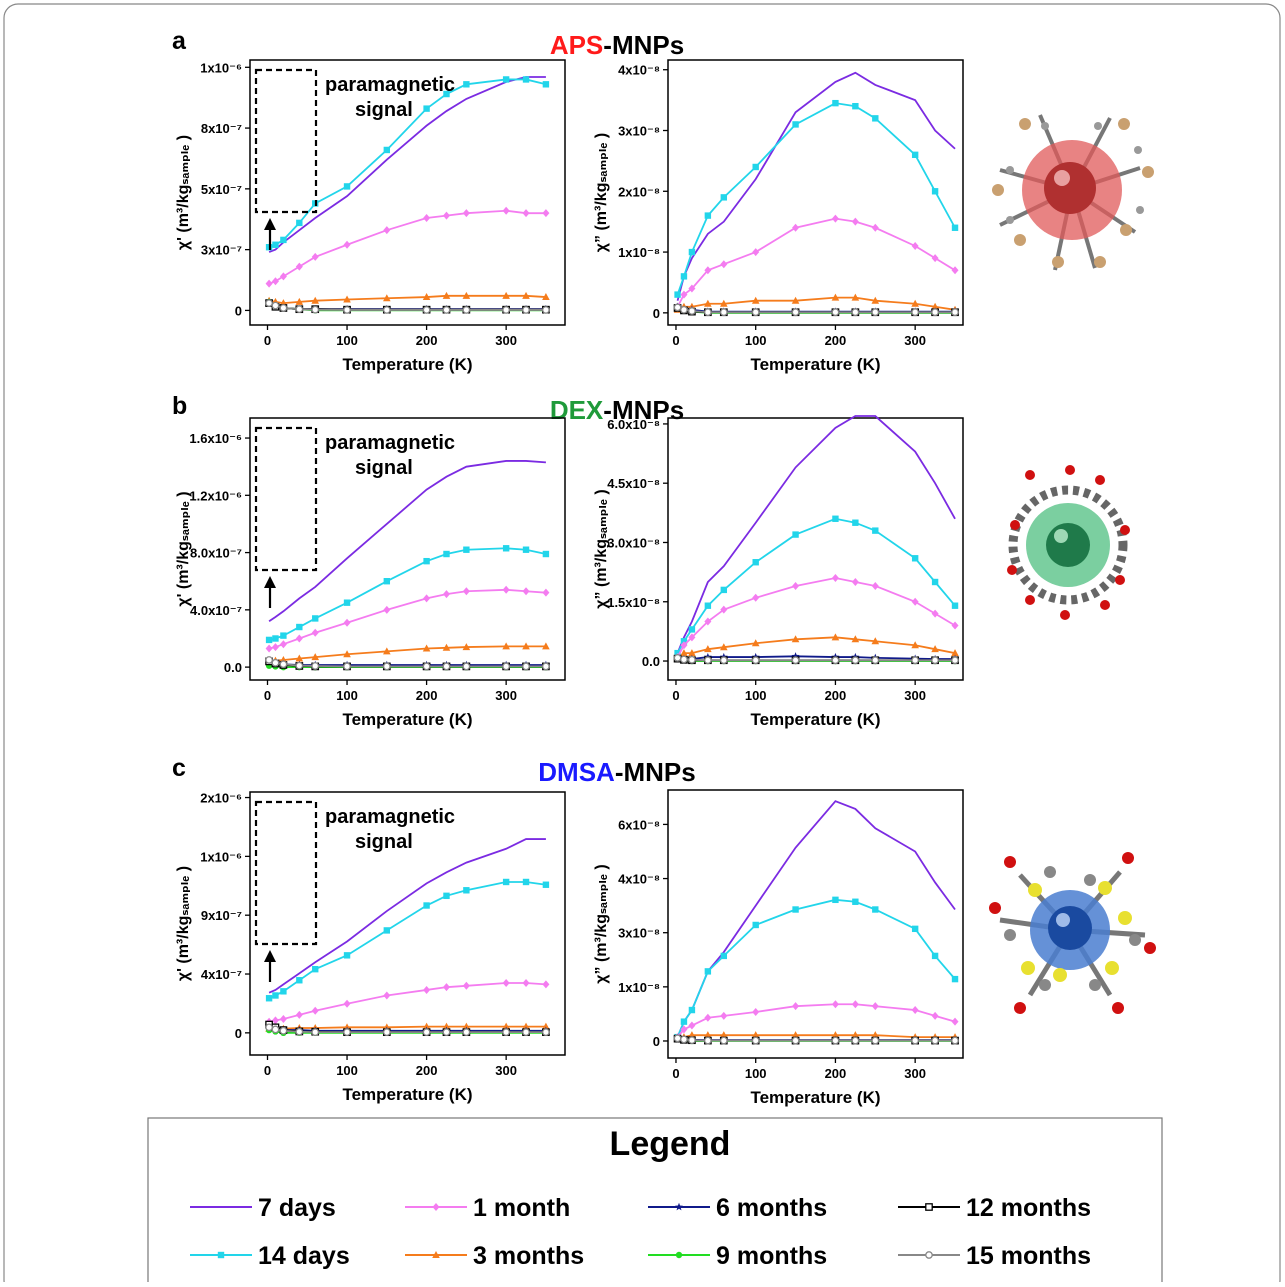 The height and width of the screenshot is (1287, 1285). What do you see at coordinates (1028, 1208) in the screenshot?
I see `legend-label: 12 months` at bounding box center [1028, 1208].